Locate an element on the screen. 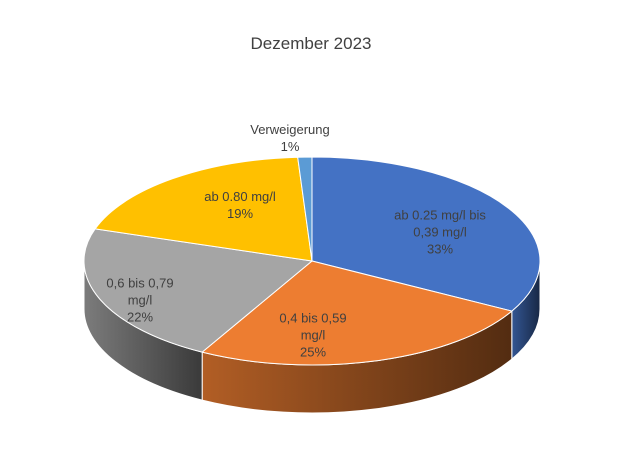  value-label: 1% is located at coordinates (290, 146).